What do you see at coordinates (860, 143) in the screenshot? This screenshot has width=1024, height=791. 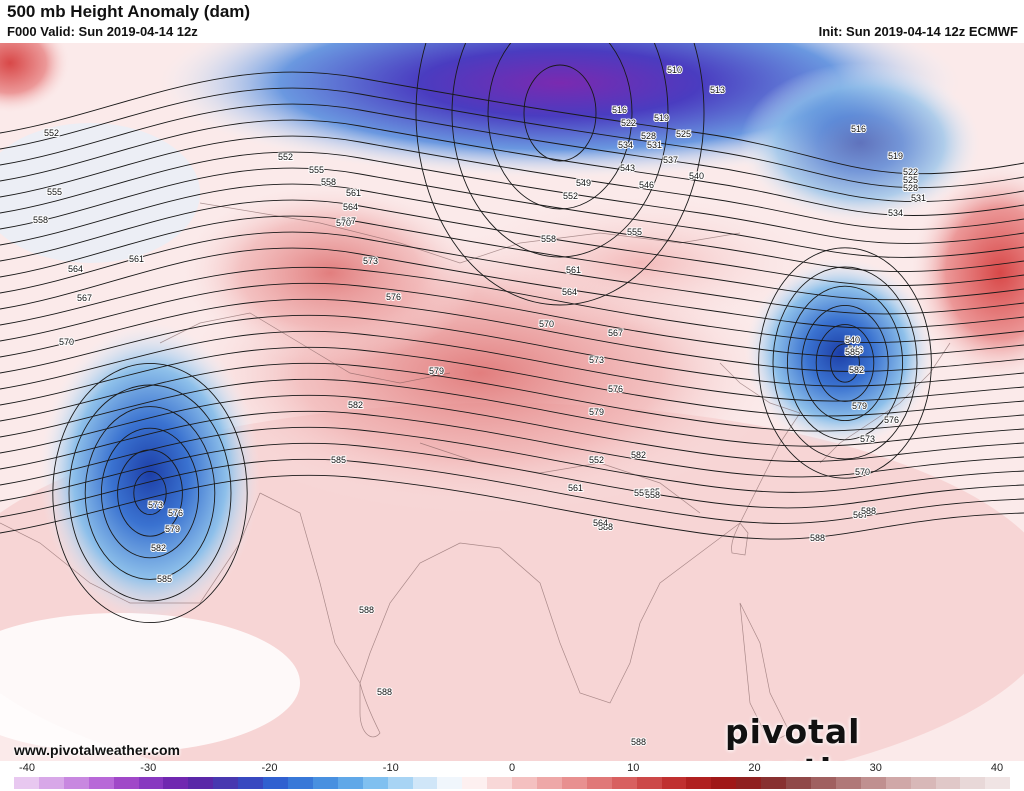 I see `cold-anomaly-okhotsk` at bounding box center [860, 143].